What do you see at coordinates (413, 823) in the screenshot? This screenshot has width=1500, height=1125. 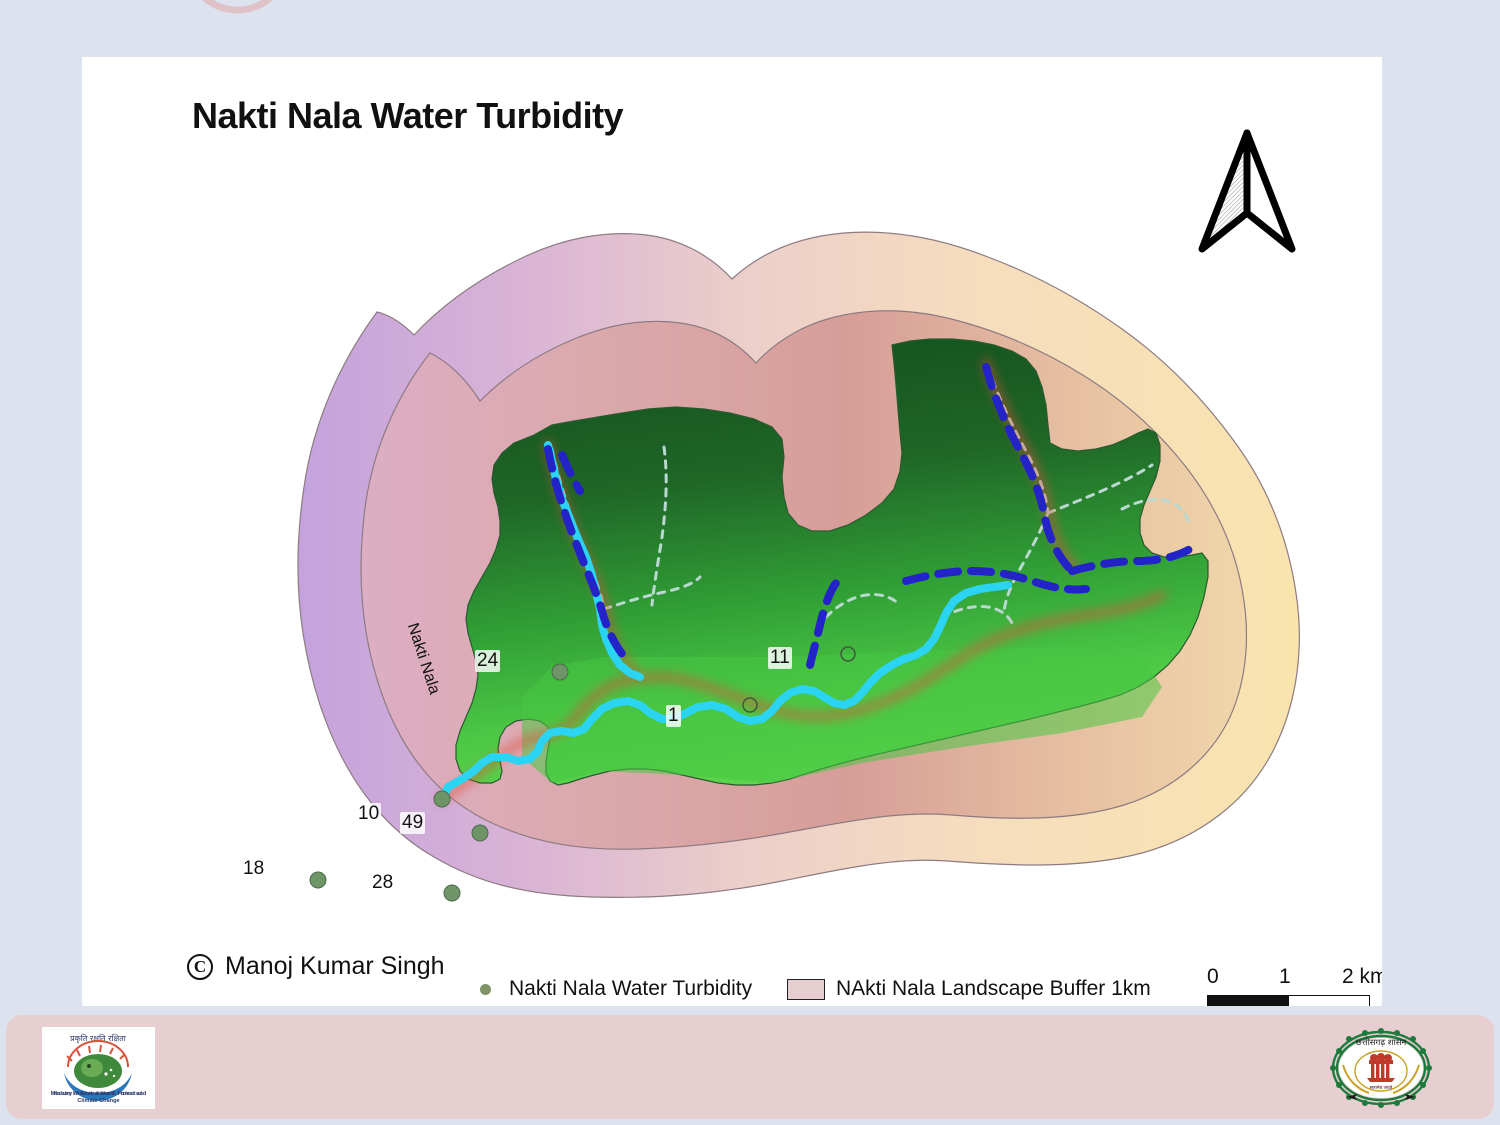 I see `point-label-49: 49` at bounding box center [413, 823].